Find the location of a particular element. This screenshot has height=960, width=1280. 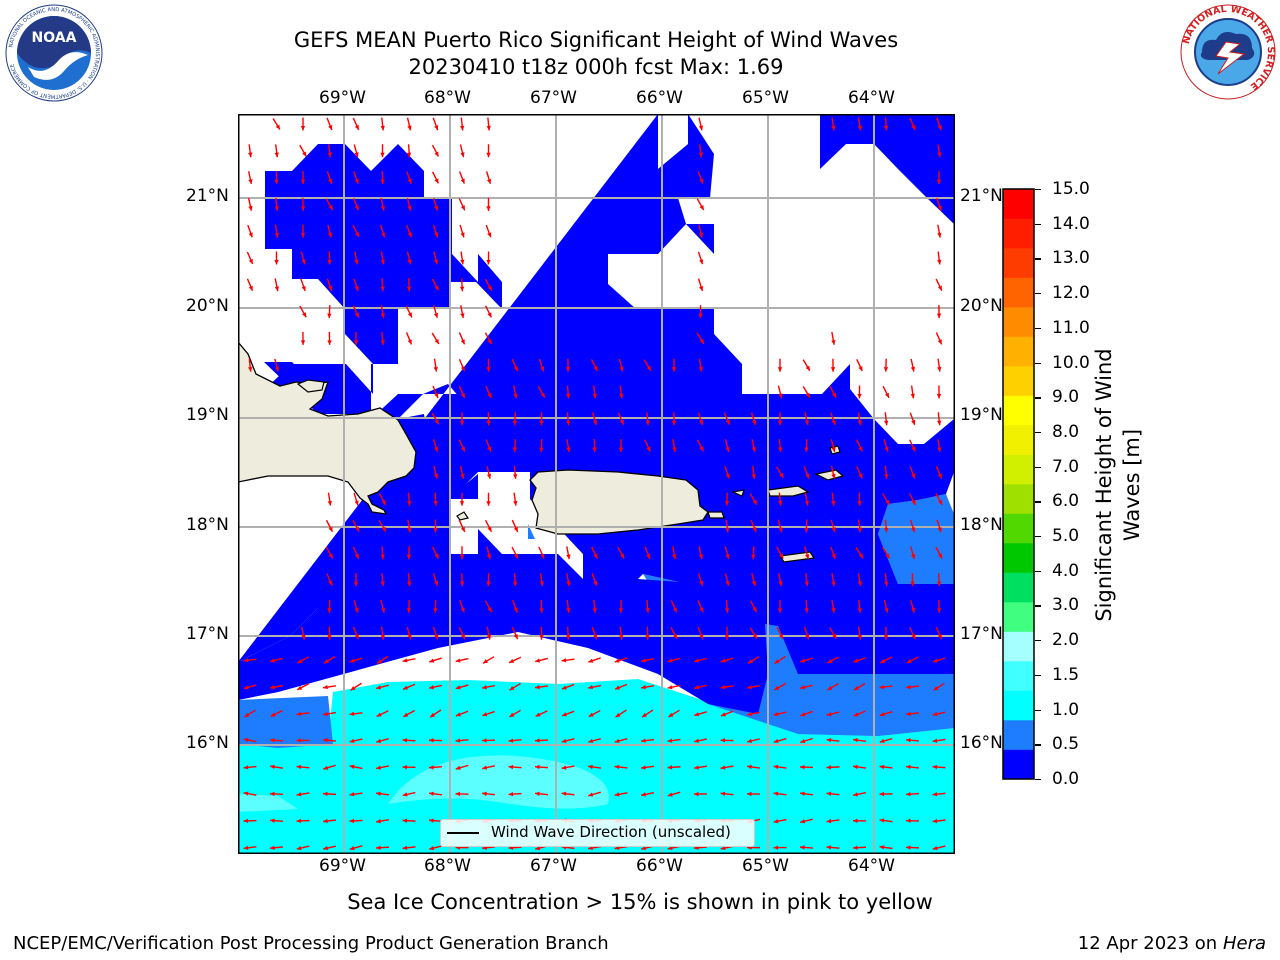

band-1.5-2 is located at coordinates (498, 782).